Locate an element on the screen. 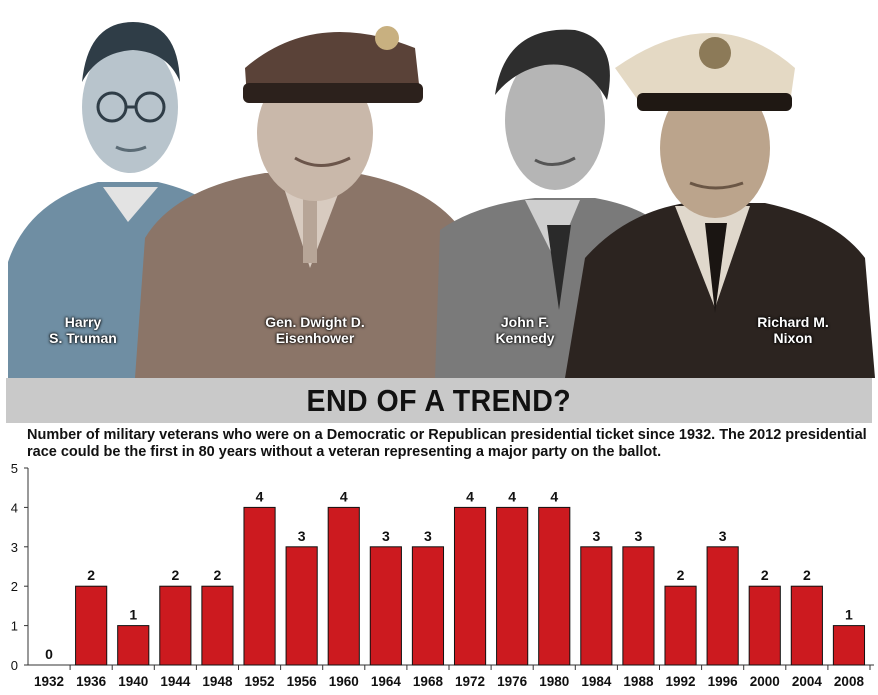  caption-kennedy: John F. Kennedy is located at coordinates (525, 330).